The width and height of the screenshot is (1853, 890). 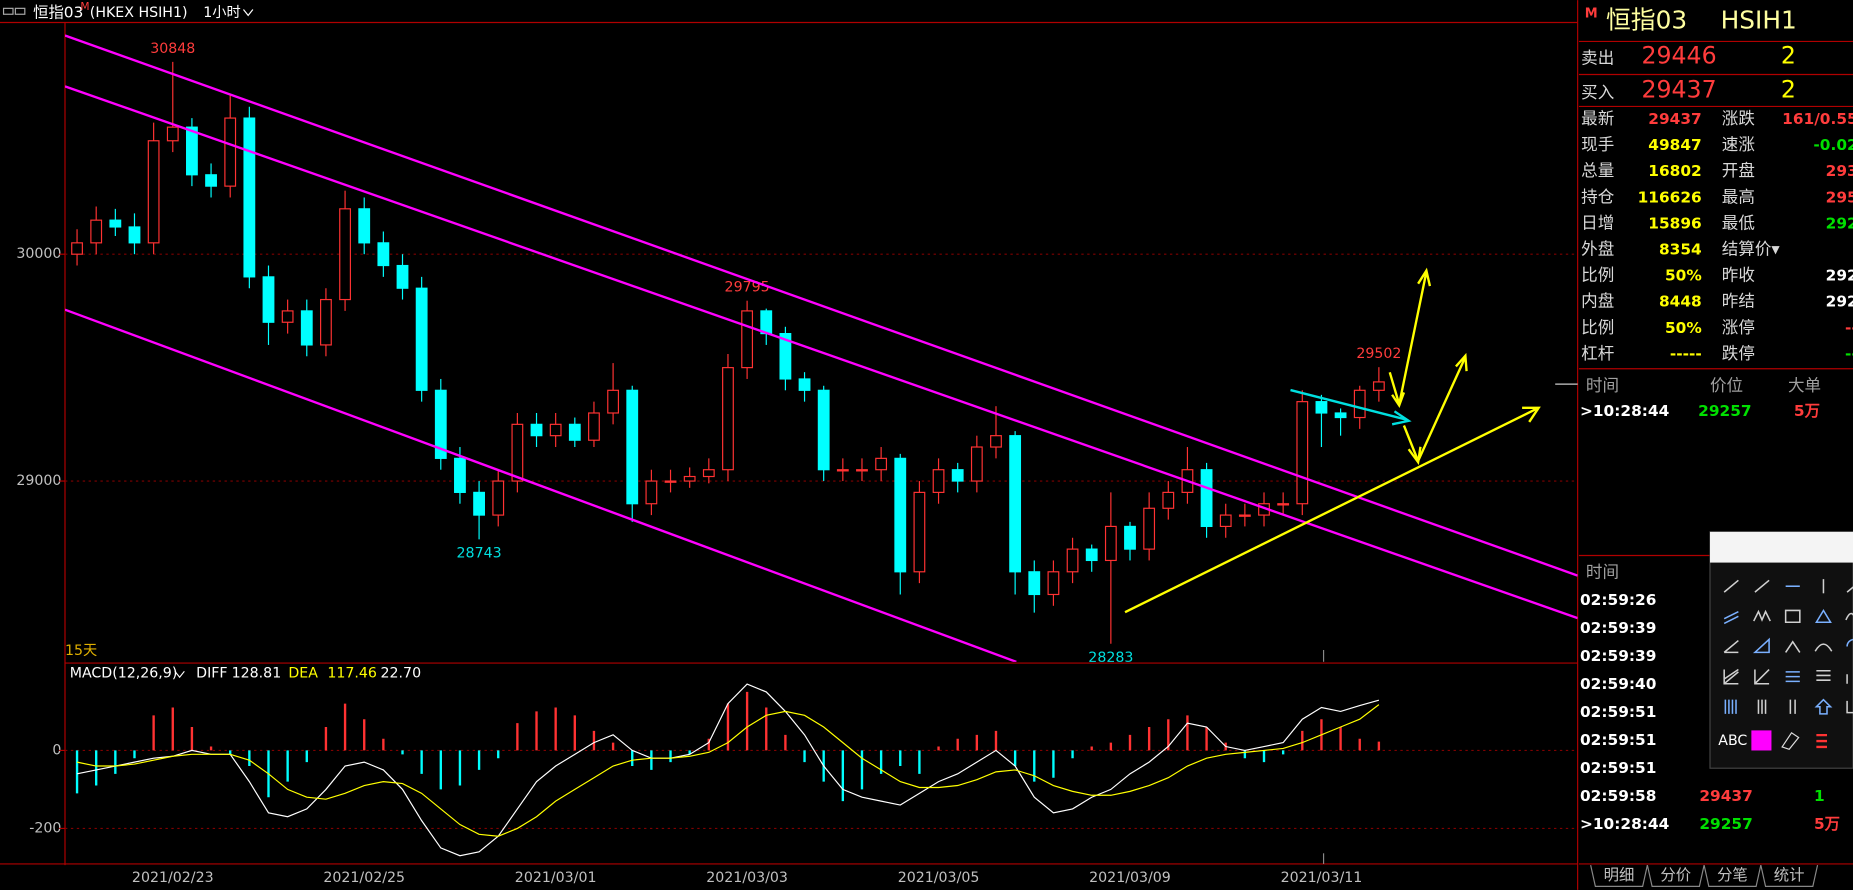 What do you see at coordinates (1738, 170) in the screenshot?
I see `field-label: 开盘` at bounding box center [1738, 170].